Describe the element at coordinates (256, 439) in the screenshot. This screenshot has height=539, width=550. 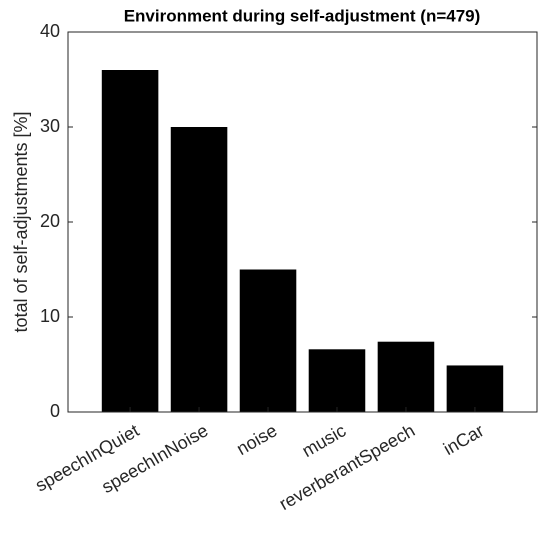
I see `x-tick-label: noise` at that location.